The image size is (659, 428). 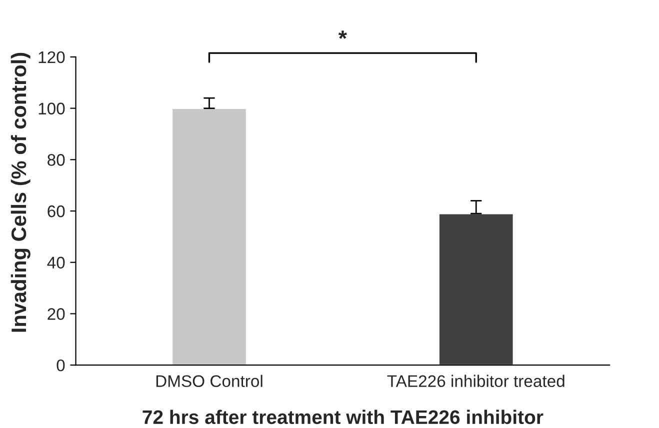 What do you see at coordinates (475, 381) in the screenshot?
I see `x-tick-label: TAE226 inhibitor treated` at bounding box center [475, 381].